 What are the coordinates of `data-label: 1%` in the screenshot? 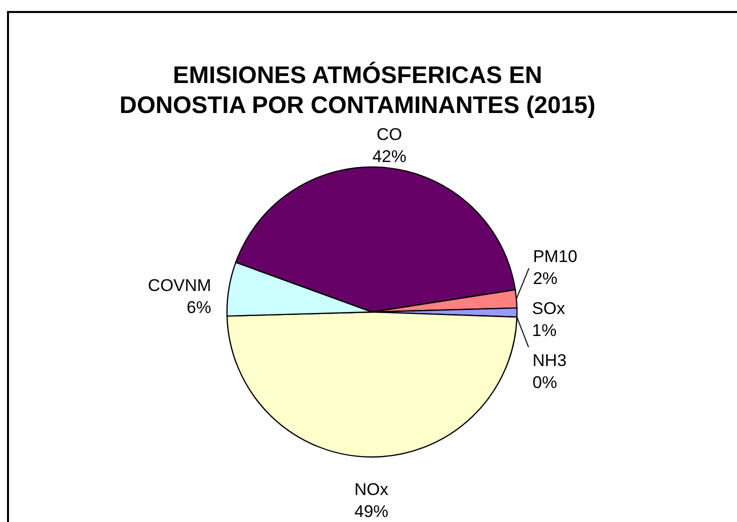 It's located at (544, 330).